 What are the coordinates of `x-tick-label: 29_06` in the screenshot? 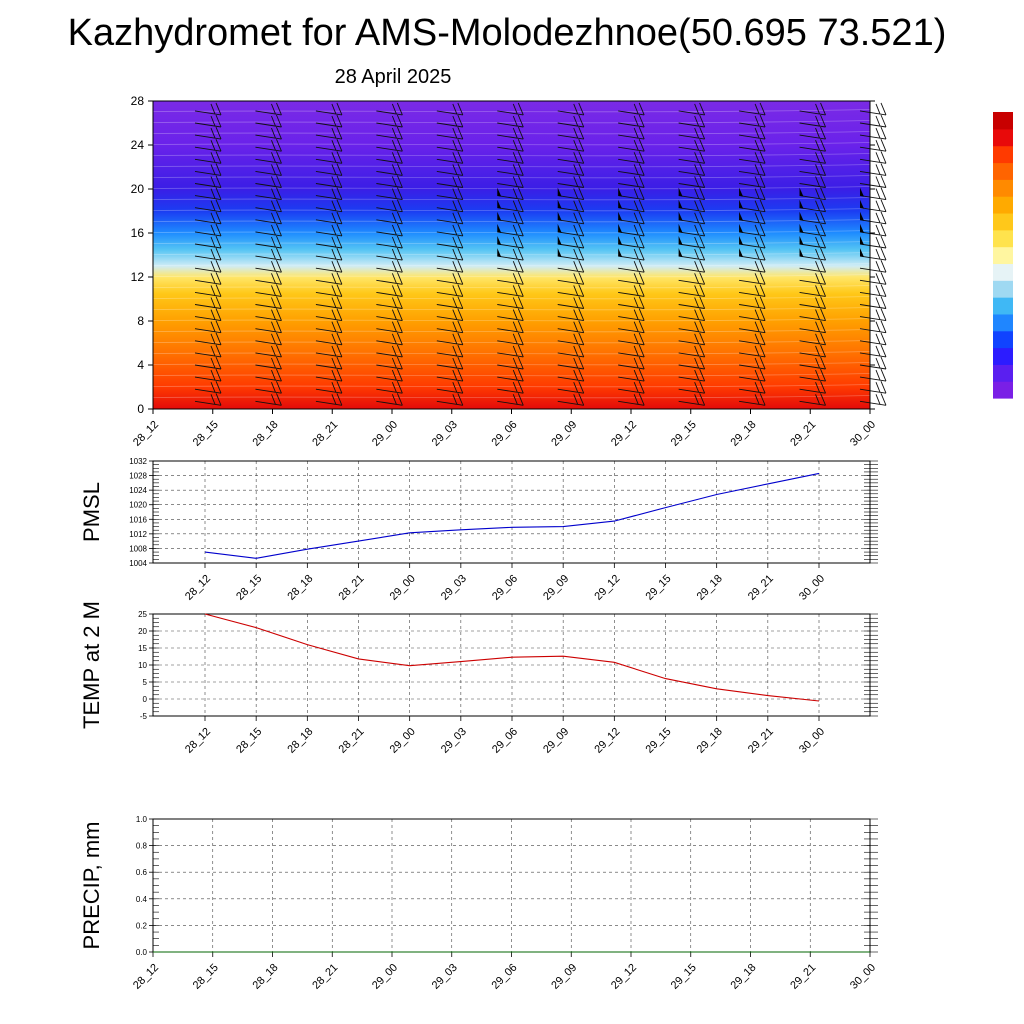 It's located at (505, 977).